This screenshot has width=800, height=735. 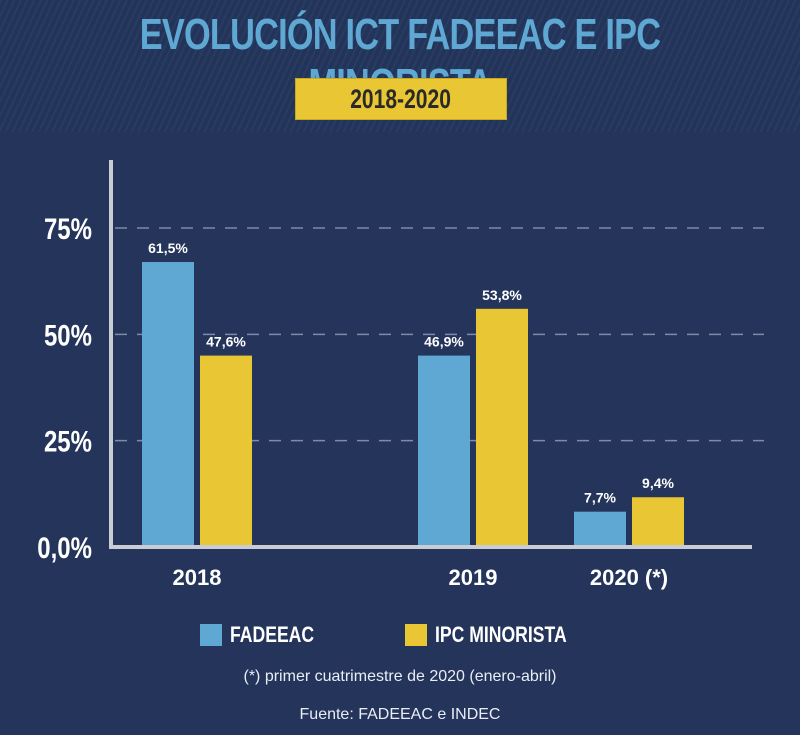 I want to click on subtitle-badge: 2018-2020, so click(x=401, y=99).